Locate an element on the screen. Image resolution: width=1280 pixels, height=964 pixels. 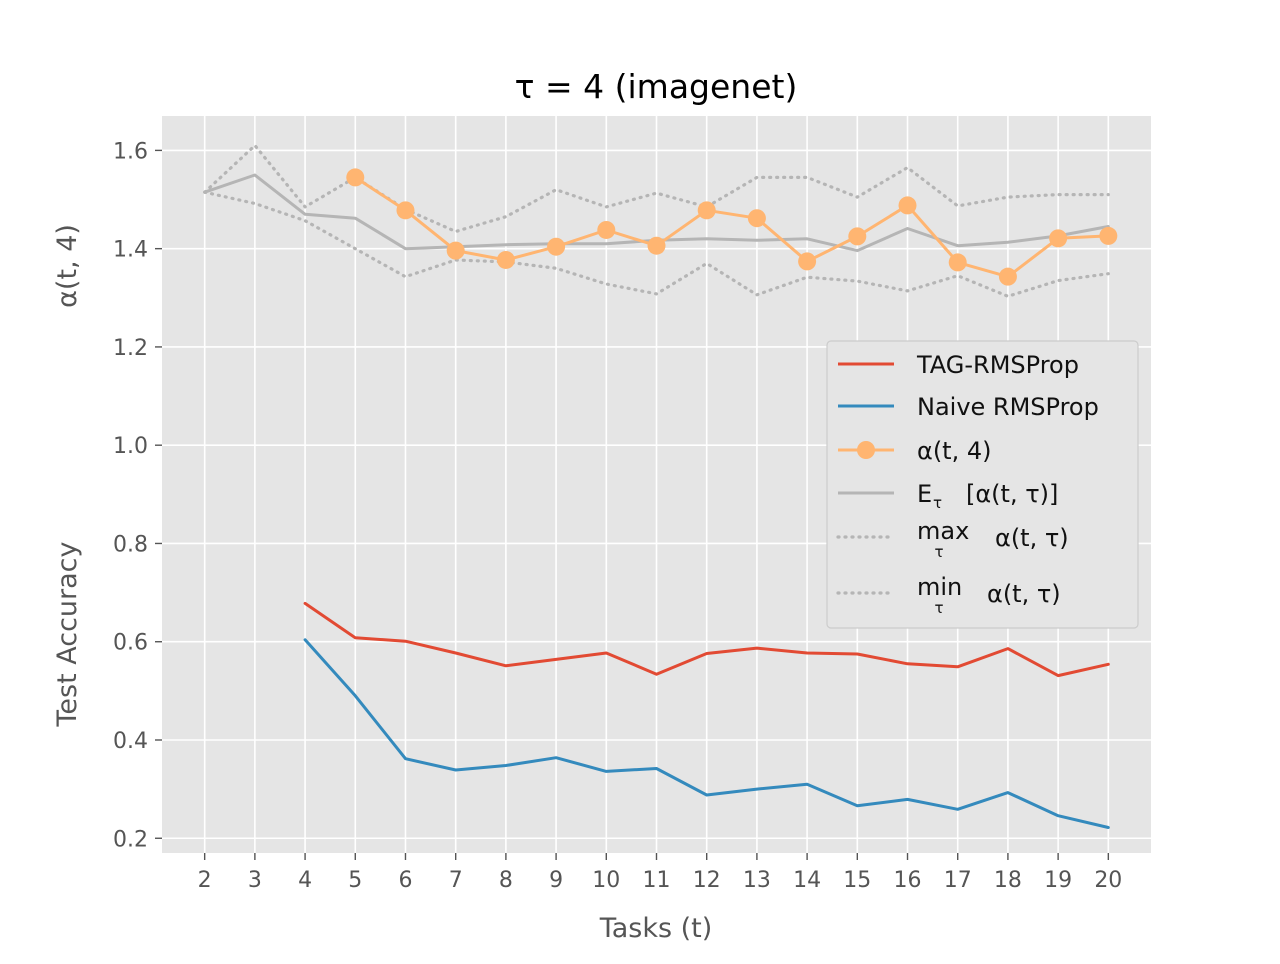
y-tick-label: 1.2 is located at coordinates (130, 348).